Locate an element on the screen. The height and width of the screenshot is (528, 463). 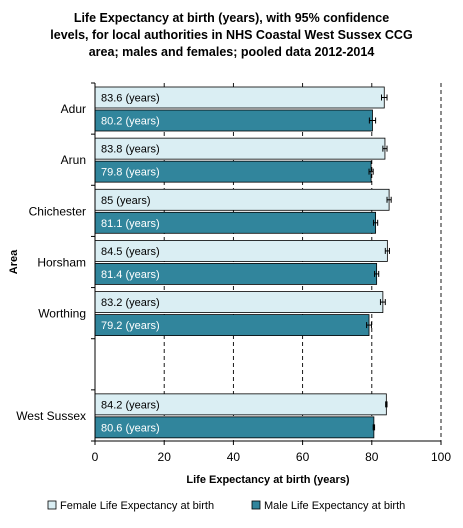
category-label: Arun is located at coordinates (73, 160).